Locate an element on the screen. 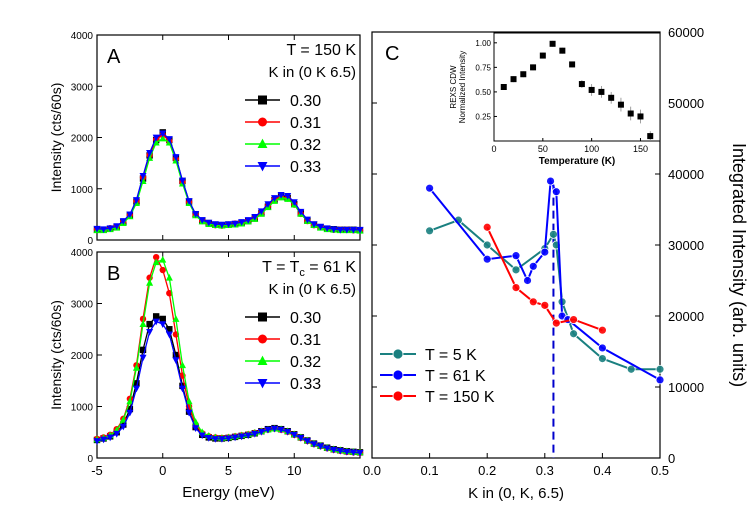 The height and width of the screenshot is (516, 747). x-tick-label: -5 is located at coordinates (97, 470).